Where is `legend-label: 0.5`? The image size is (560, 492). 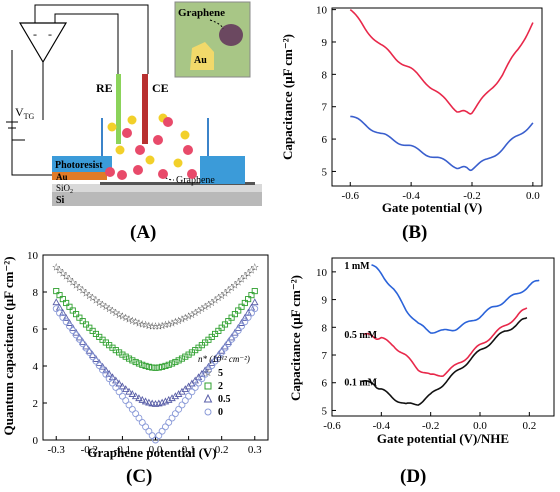 legend-label: 0.5 is located at coordinates (224, 399).